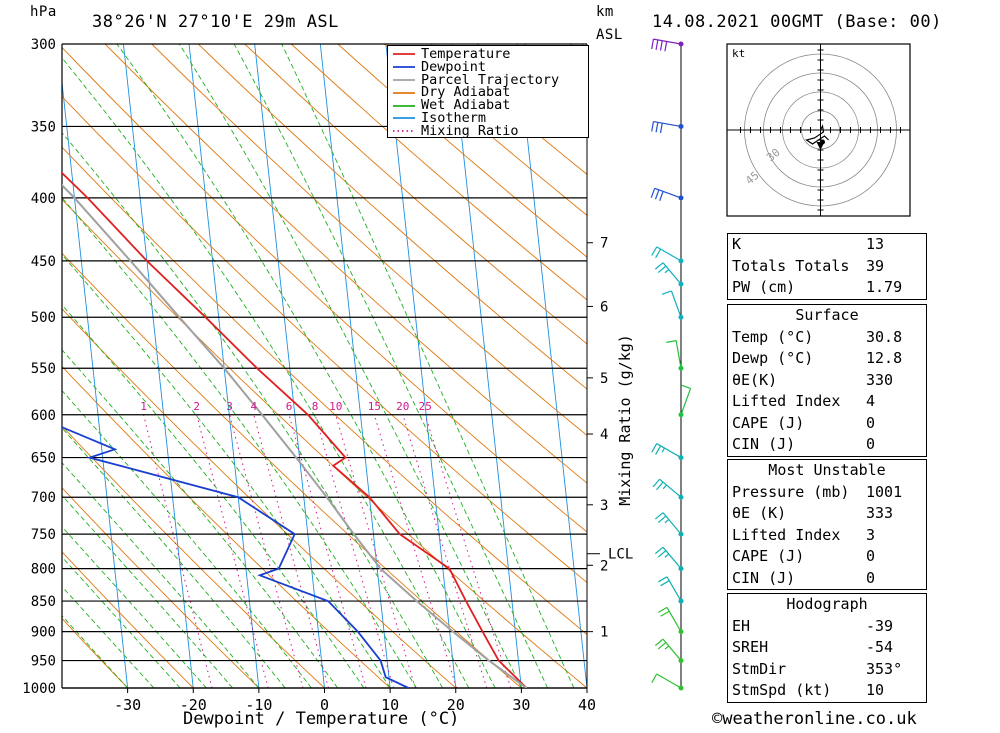  I want to click on km-tick-label: 5, so click(604, 379).